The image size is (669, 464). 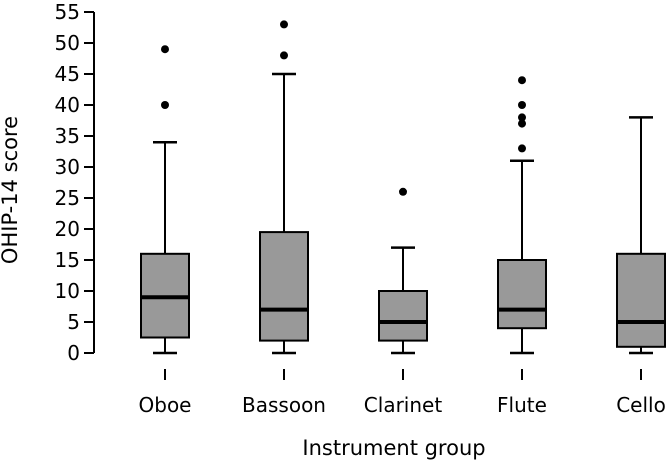 What do you see at coordinates (67, 136) in the screenshot?
I see `y-tick-label: 35` at bounding box center [67, 136].